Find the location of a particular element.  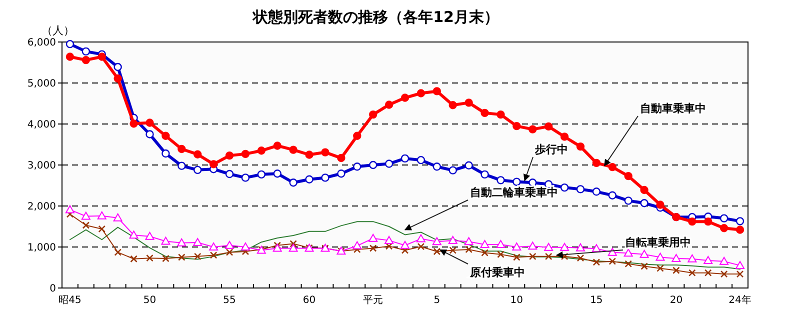

x-tick-label: 24年 is located at coordinates (740, 300).